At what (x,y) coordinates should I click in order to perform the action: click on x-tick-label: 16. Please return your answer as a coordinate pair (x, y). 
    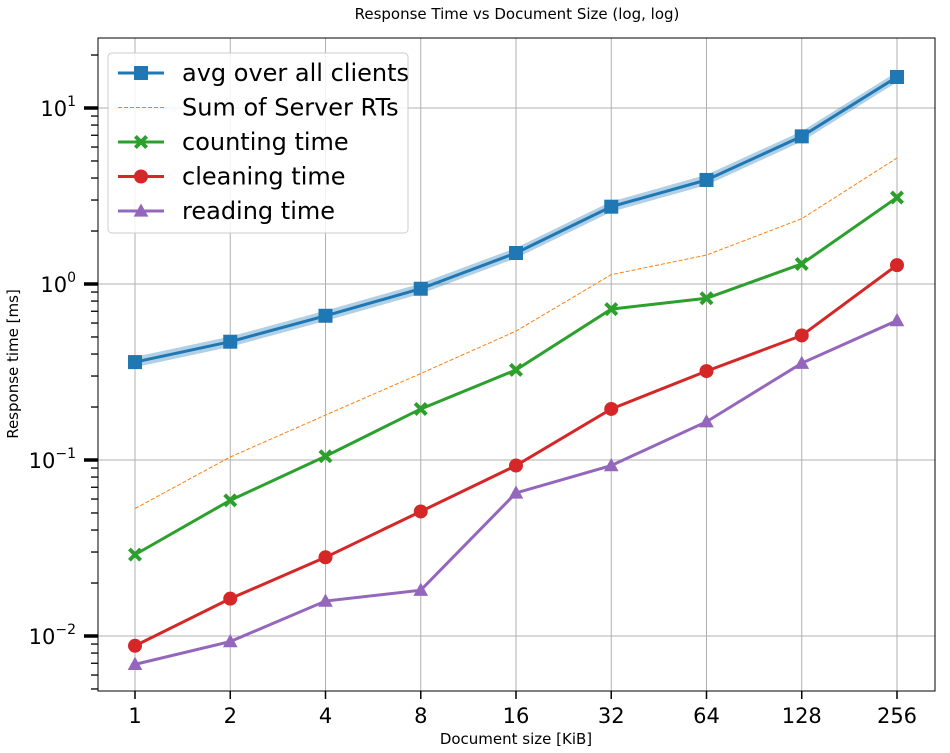
    Looking at the image, I should click on (516, 716).